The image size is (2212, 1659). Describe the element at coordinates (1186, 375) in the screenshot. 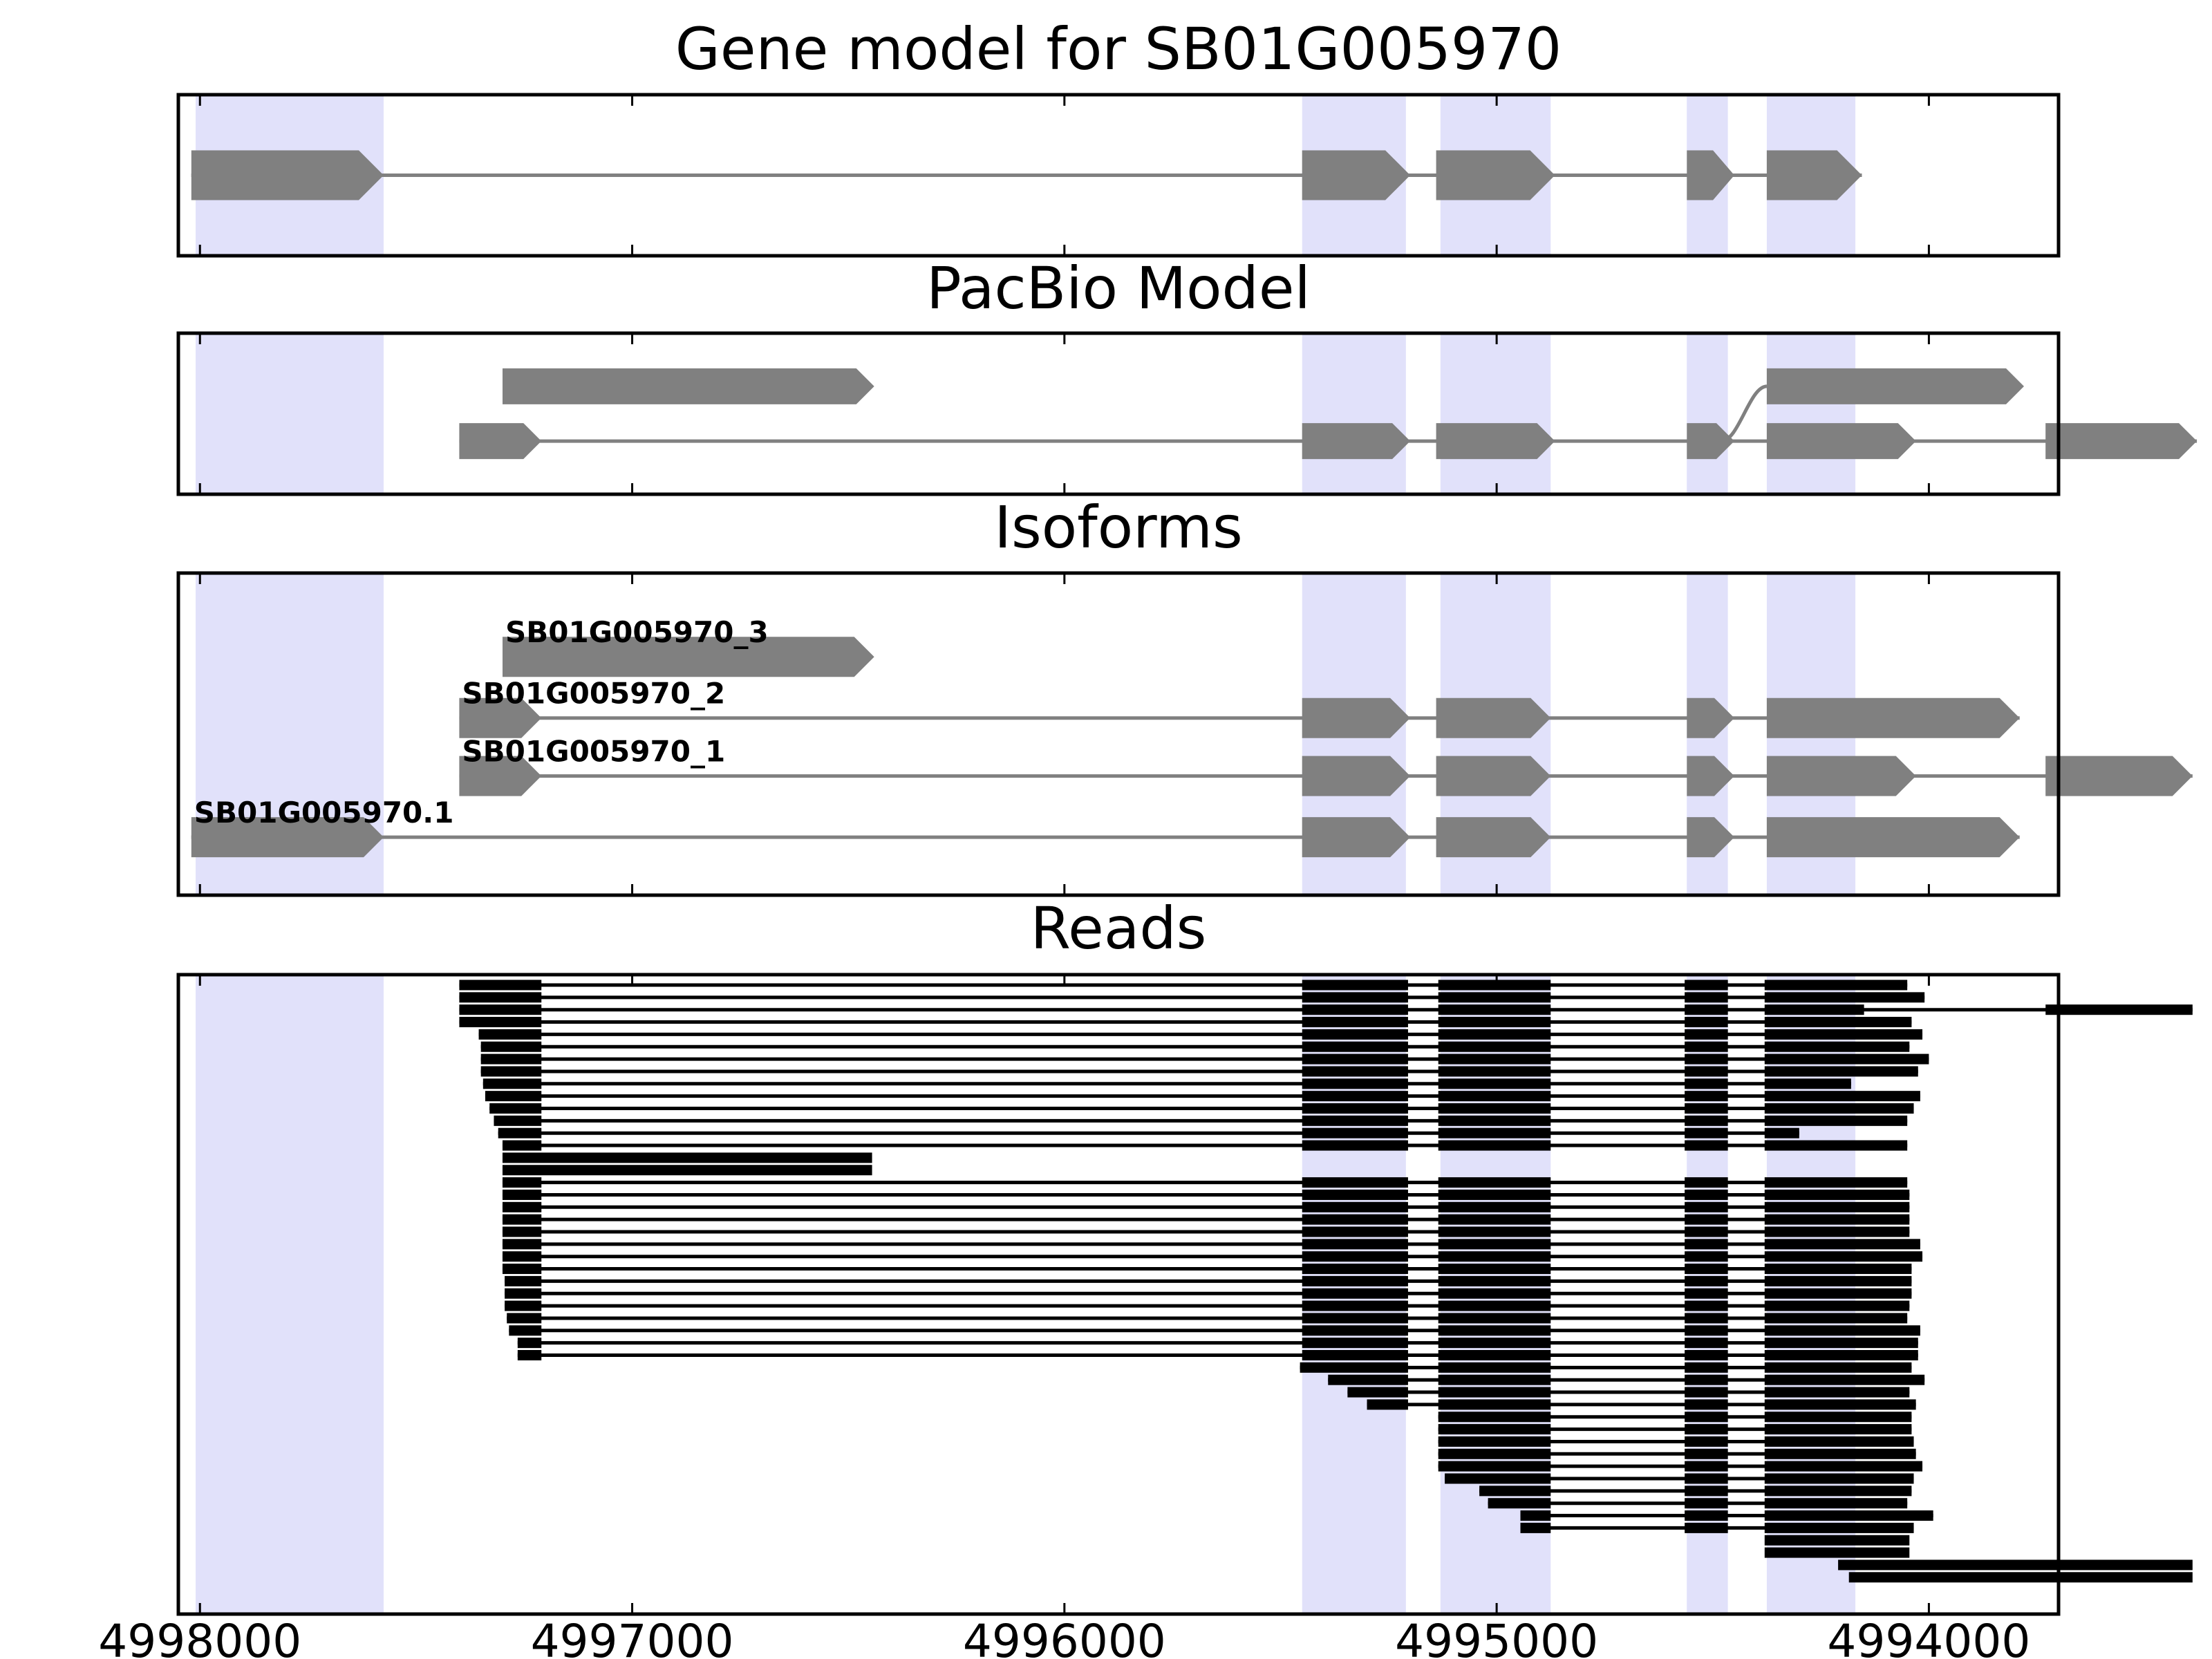

I see `panel-2: PacBio Model` at that location.